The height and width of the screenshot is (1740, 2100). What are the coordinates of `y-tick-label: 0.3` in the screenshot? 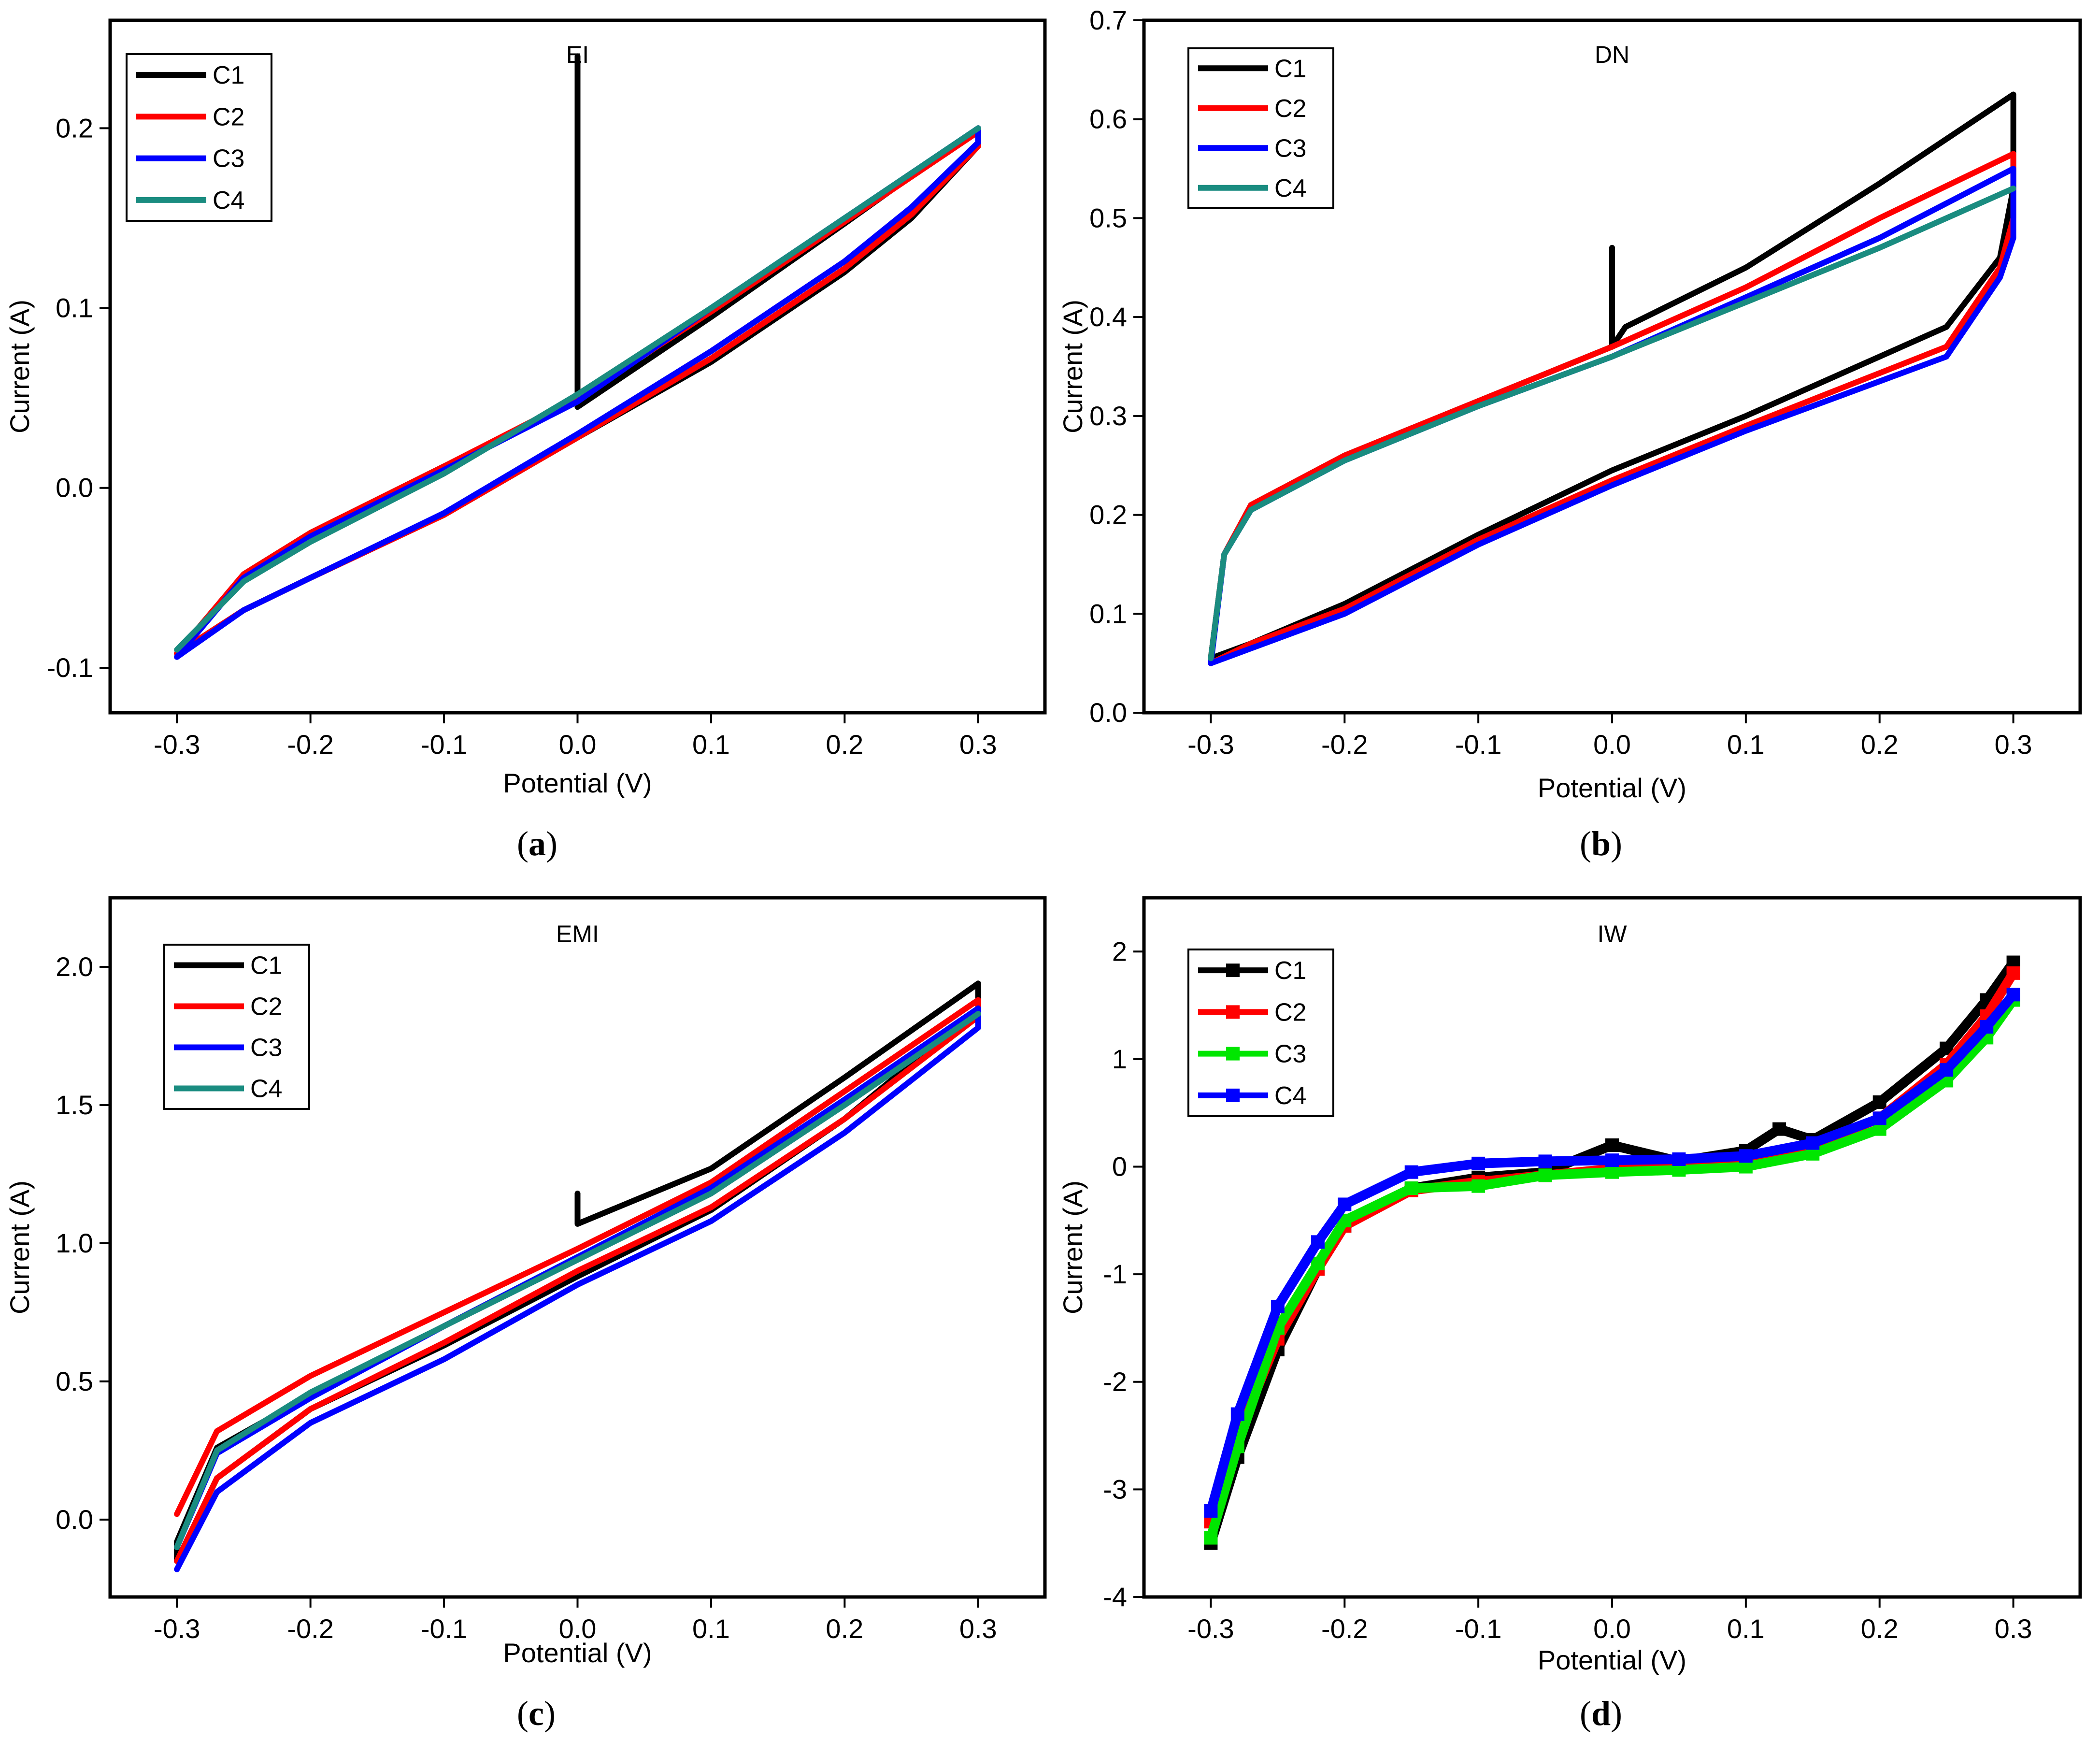 It's located at (1108, 416).